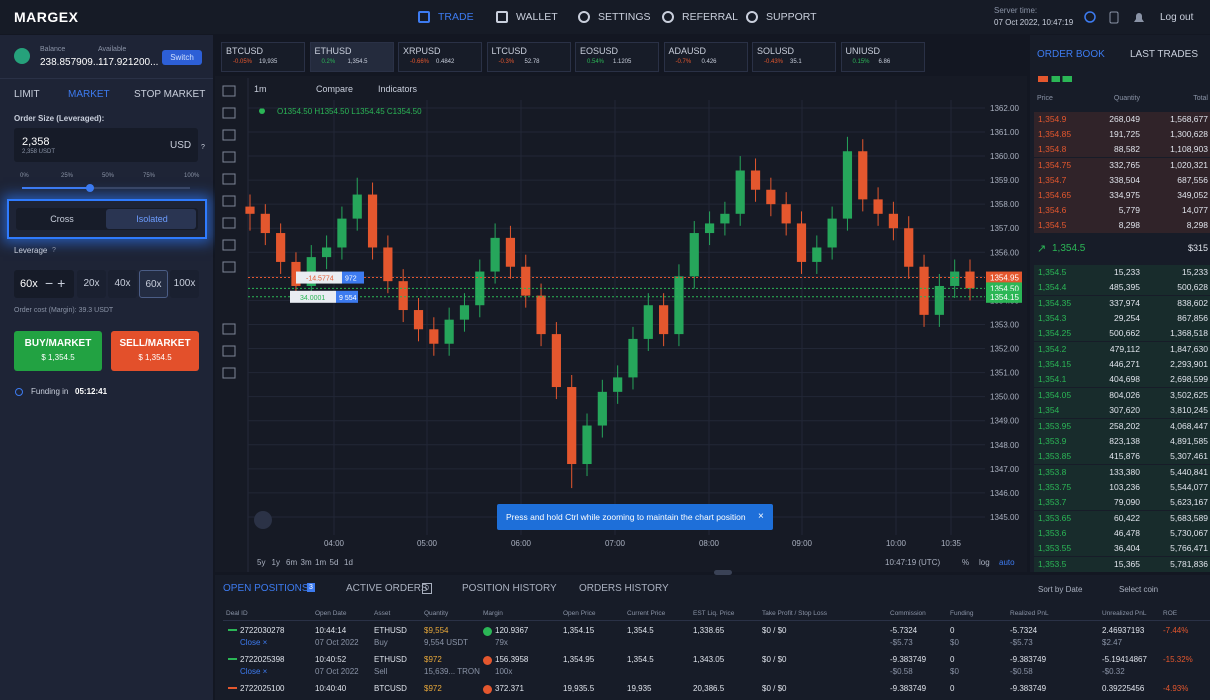 The width and height of the screenshot is (1210, 700). Describe the element at coordinates (44, 284) in the screenshot. I see `leverage-input` at that location.